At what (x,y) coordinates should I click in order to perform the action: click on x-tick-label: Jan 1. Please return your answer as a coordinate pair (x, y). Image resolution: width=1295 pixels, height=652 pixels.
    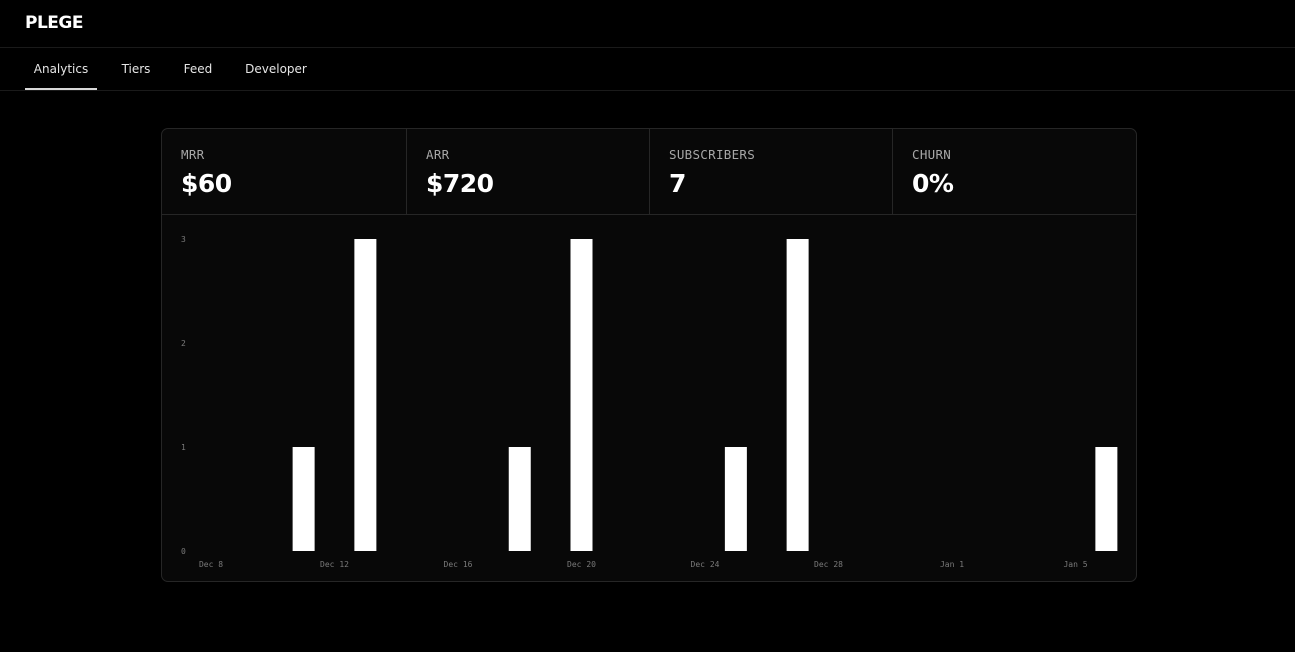
    Looking at the image, I should click on (952, 564).